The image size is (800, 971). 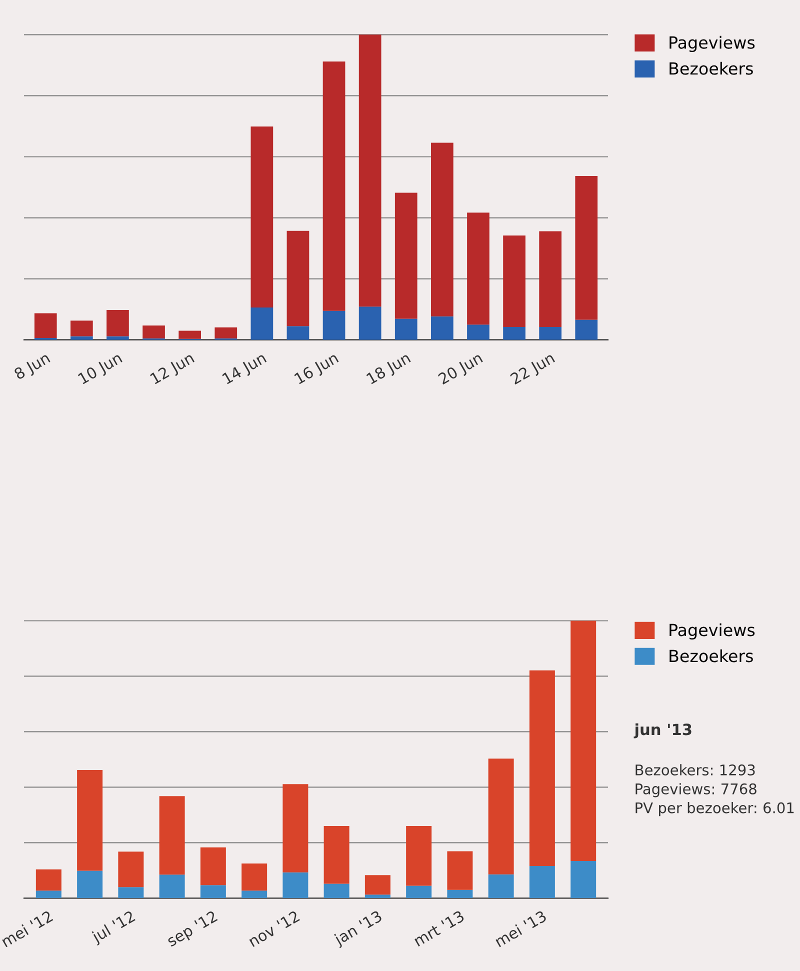 I want to click on x-tick-label: 8 Jun, so click(x=32, y=367).